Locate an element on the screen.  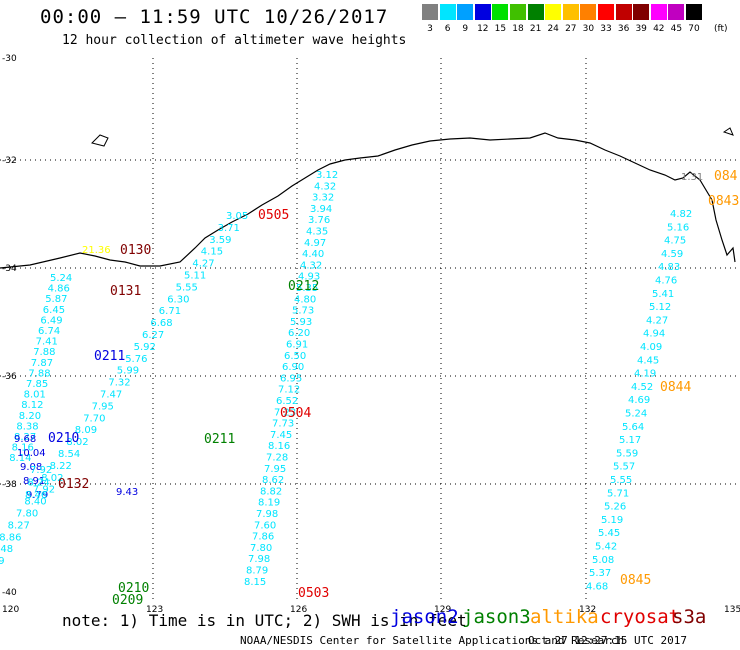
wave-height-value: 9.08 is located at coordinates (31, 467).